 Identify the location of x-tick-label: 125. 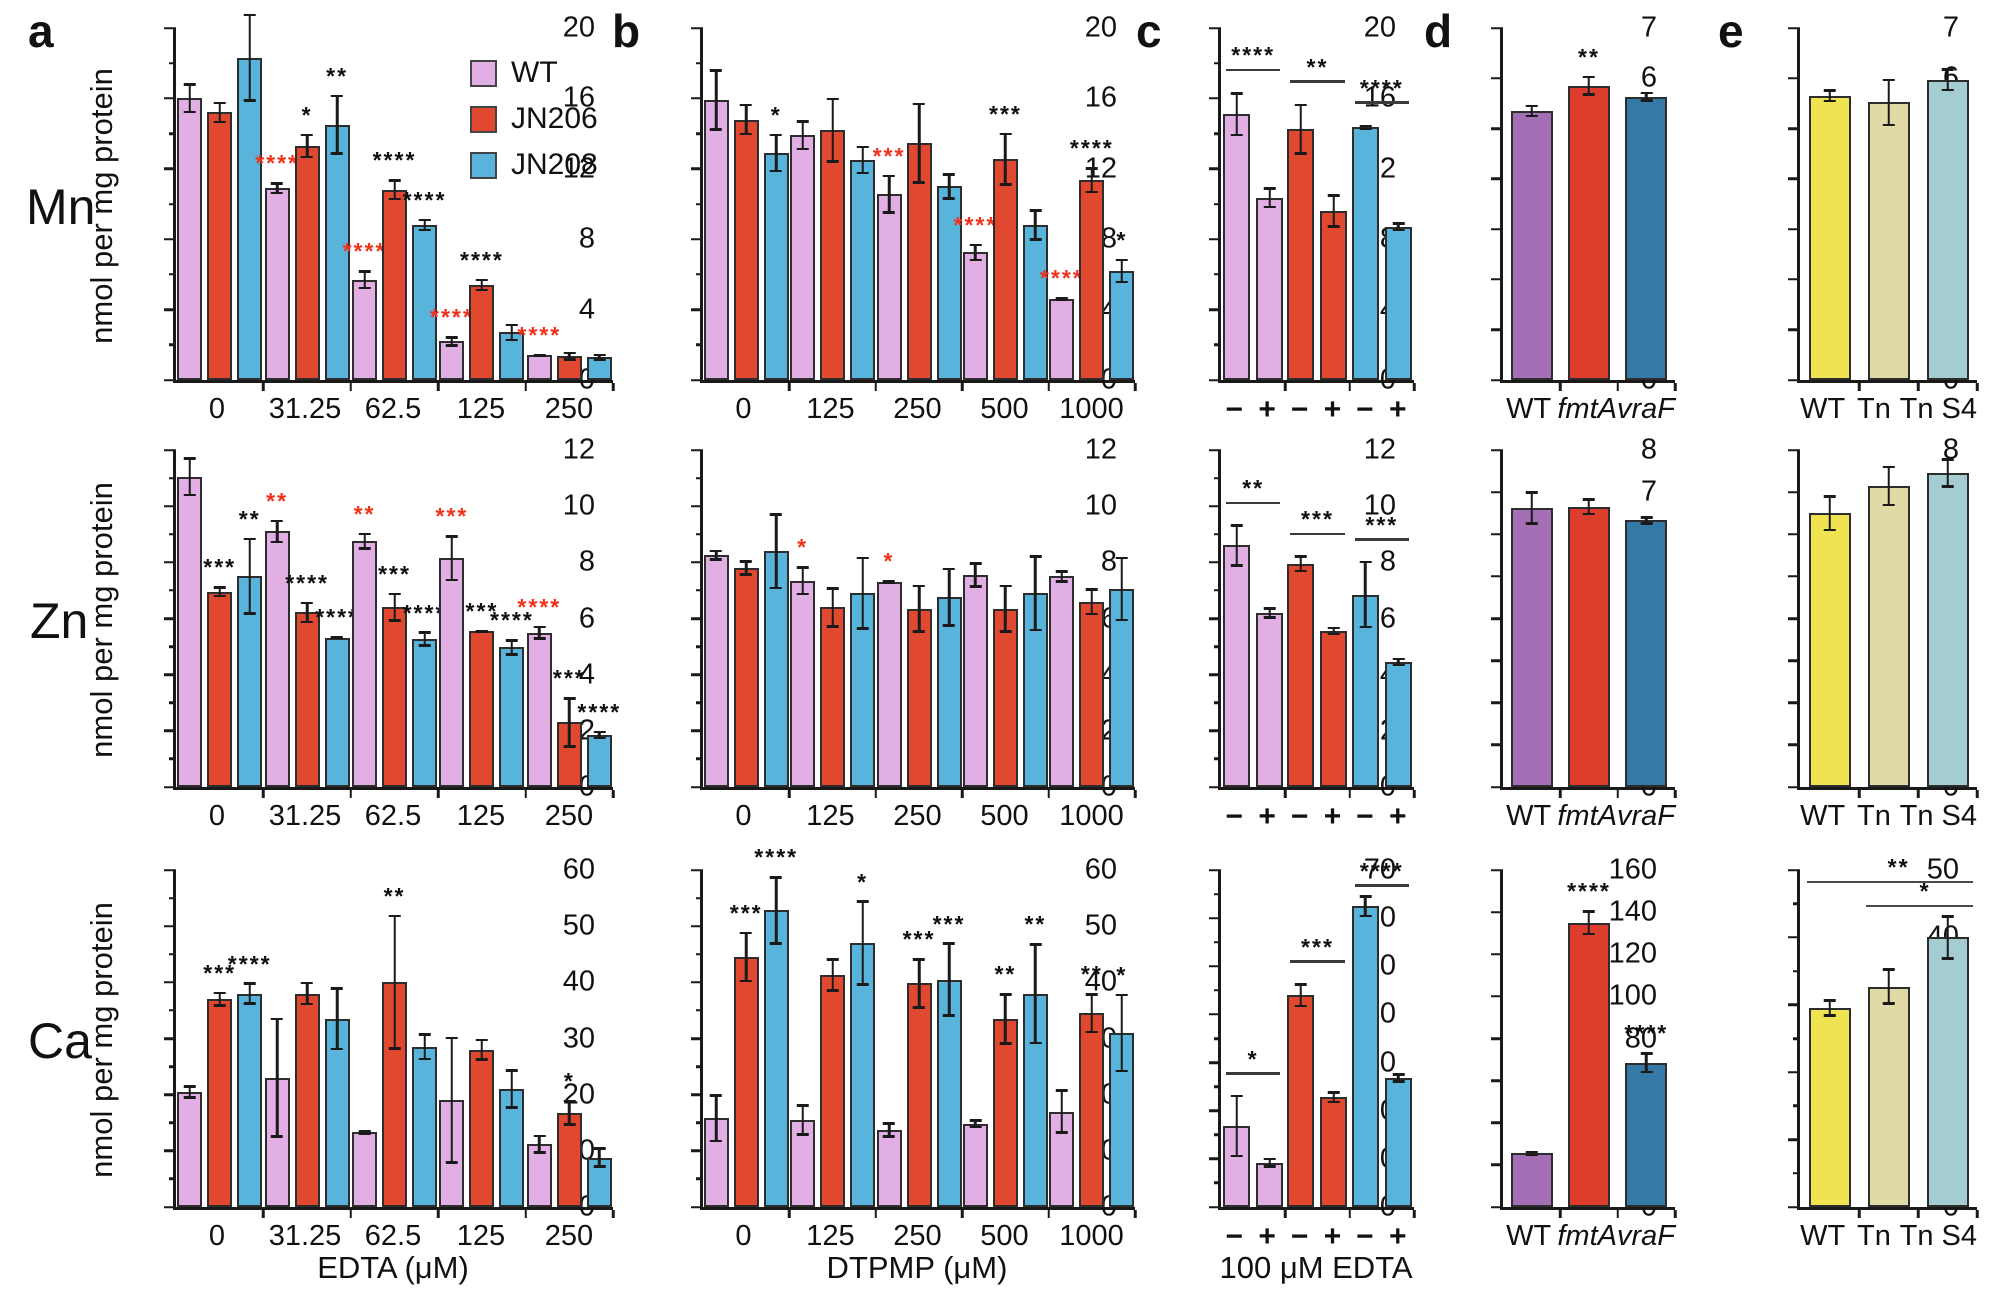
(830, 1236).